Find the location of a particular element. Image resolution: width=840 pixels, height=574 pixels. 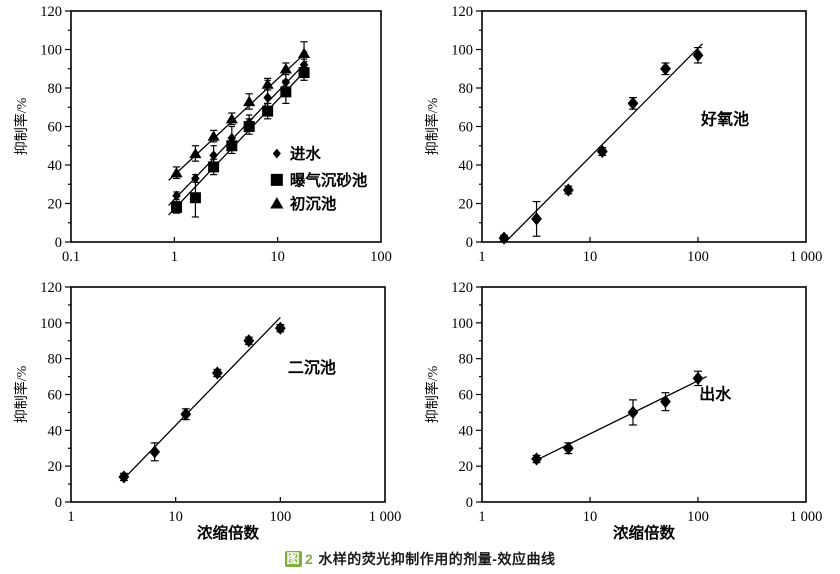

series-1-influent-aerated-primary is located at coordinates (239, 141).